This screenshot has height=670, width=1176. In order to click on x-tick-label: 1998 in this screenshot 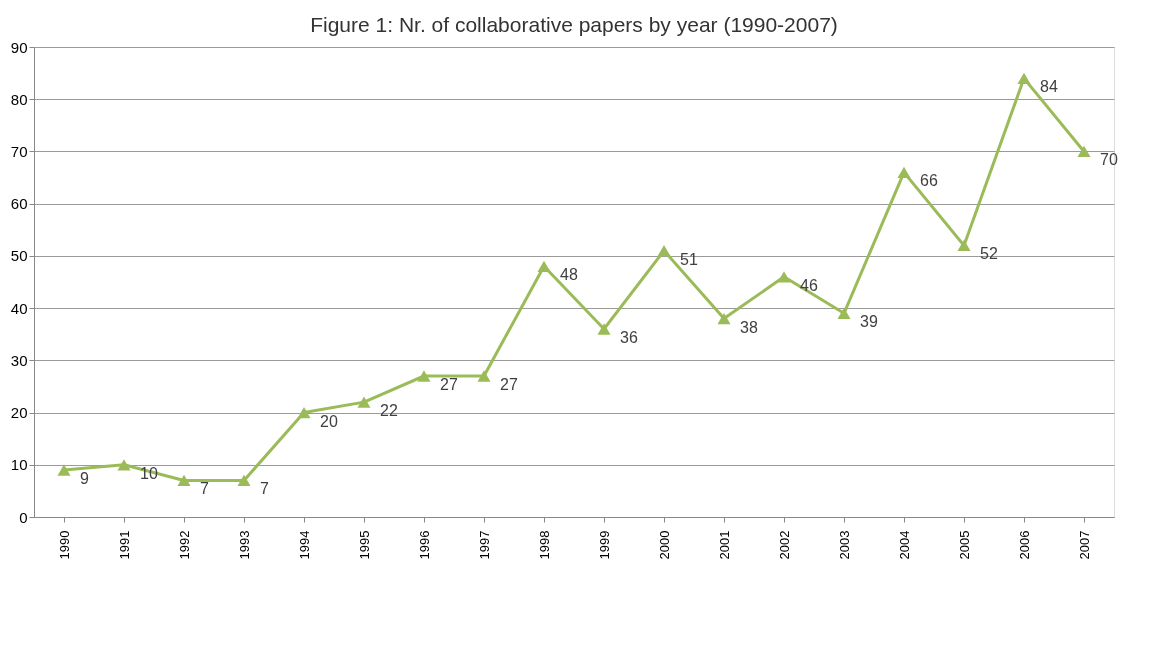, I will do `click(544, 545)`.